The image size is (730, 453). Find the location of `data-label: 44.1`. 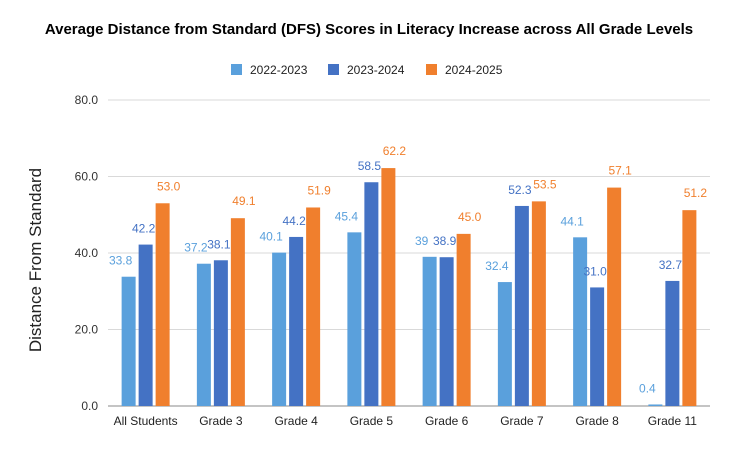

data-label: 44.1 is located at coordinates (572, 221).